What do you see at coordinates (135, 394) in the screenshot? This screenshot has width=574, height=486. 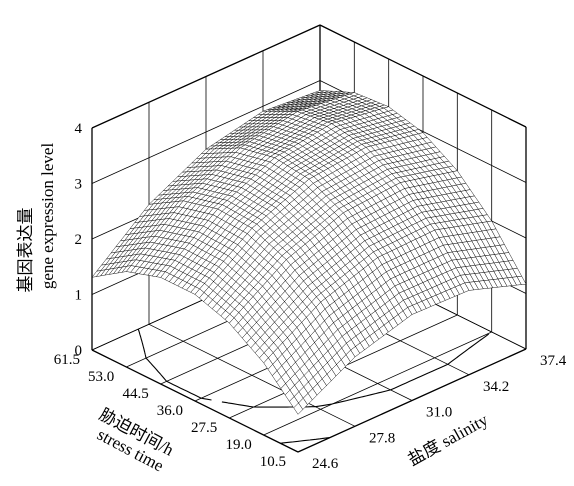 I see `x-tick-label: 44.5` at bounding box center [135, 394].